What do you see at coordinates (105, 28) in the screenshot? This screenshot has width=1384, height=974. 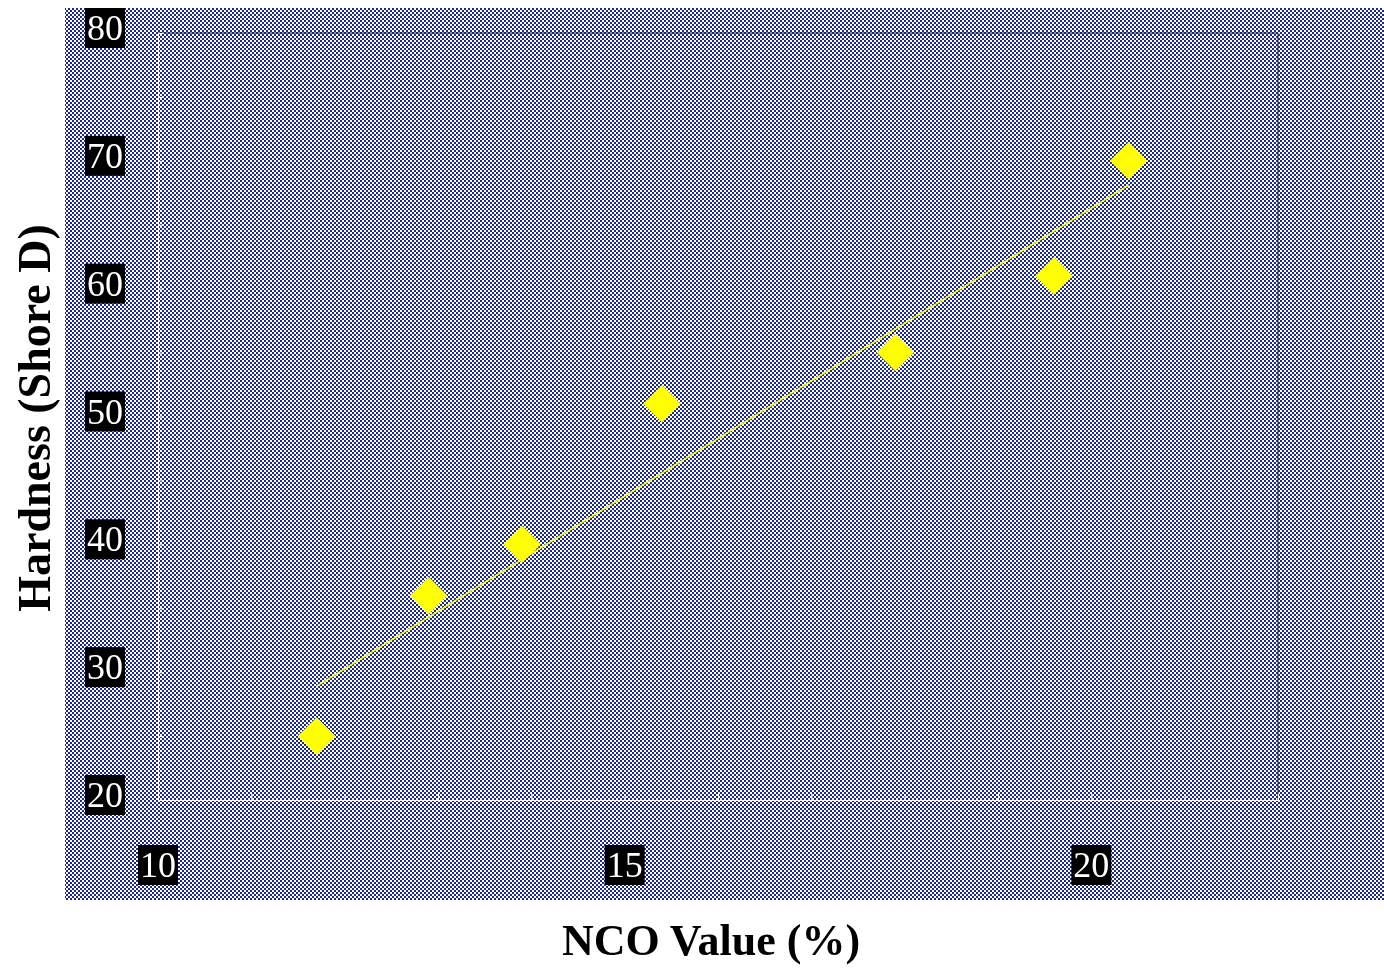 I see `y-tick-label: 80` at bounding box center [105, 28].